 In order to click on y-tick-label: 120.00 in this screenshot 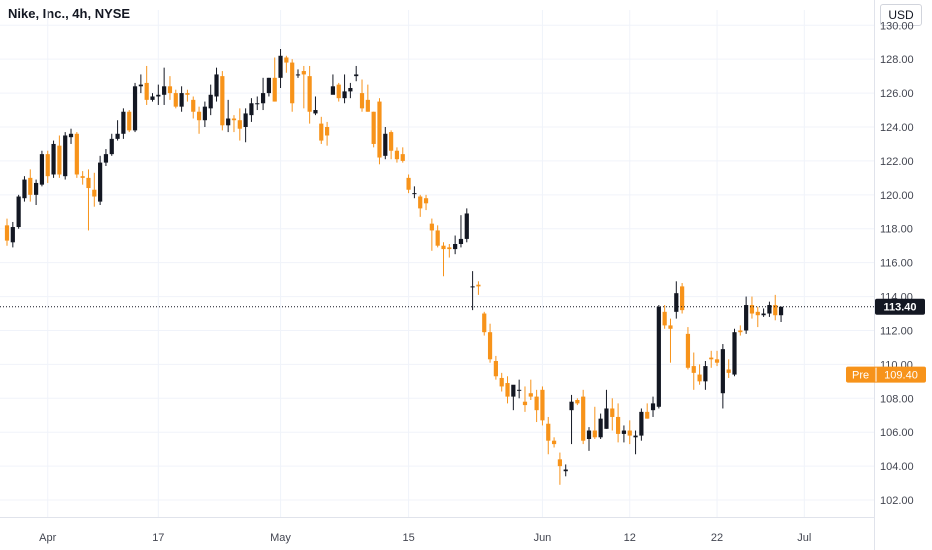, I will do `click(897, 196)`.